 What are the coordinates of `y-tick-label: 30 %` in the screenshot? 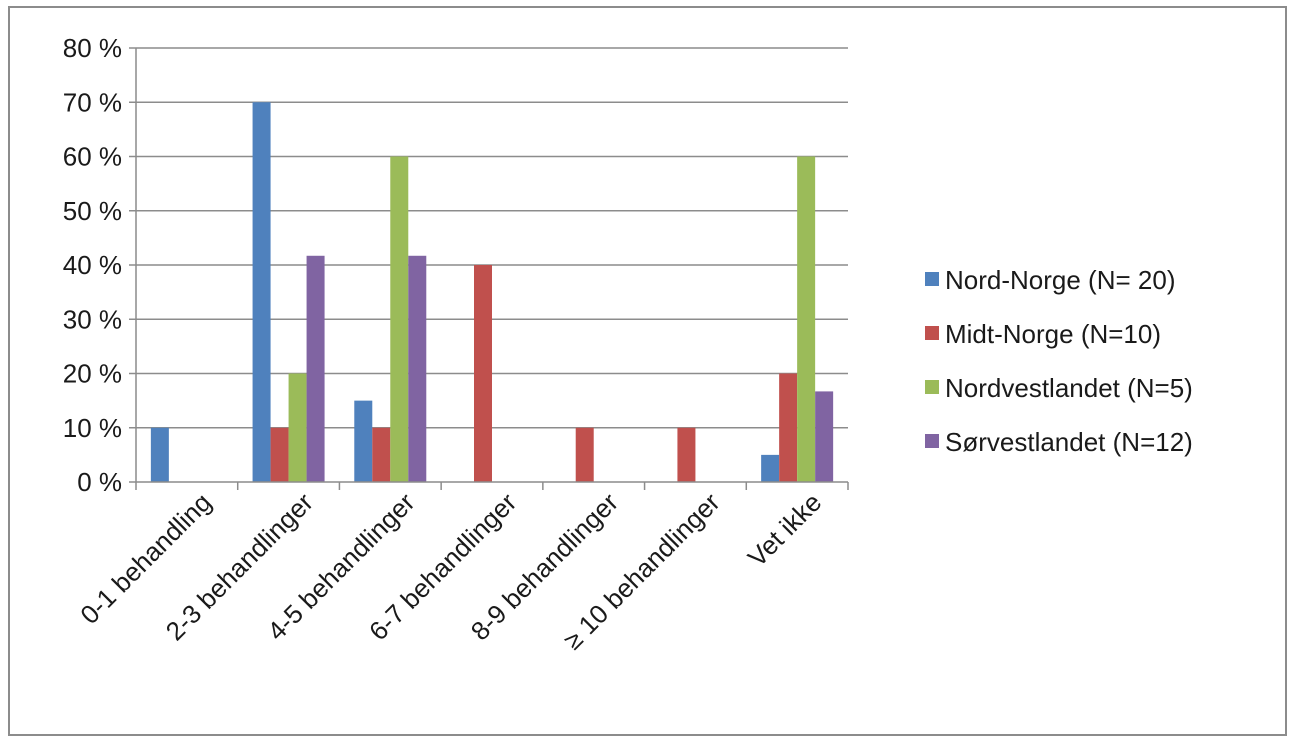 It's located at (92, 319).